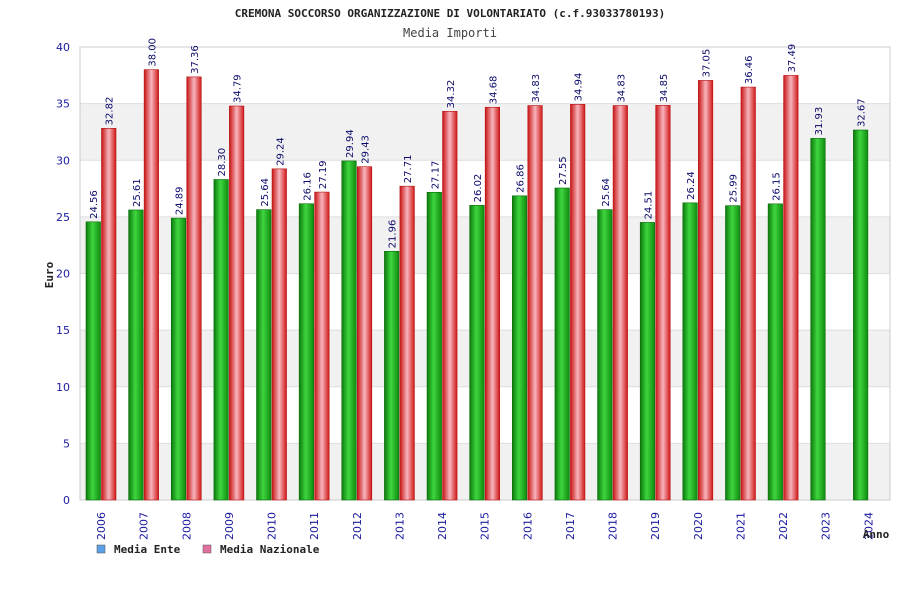 This screenshot has height=600, width=900. I want to click on x-tick-label: 2022, so click(783, 526).